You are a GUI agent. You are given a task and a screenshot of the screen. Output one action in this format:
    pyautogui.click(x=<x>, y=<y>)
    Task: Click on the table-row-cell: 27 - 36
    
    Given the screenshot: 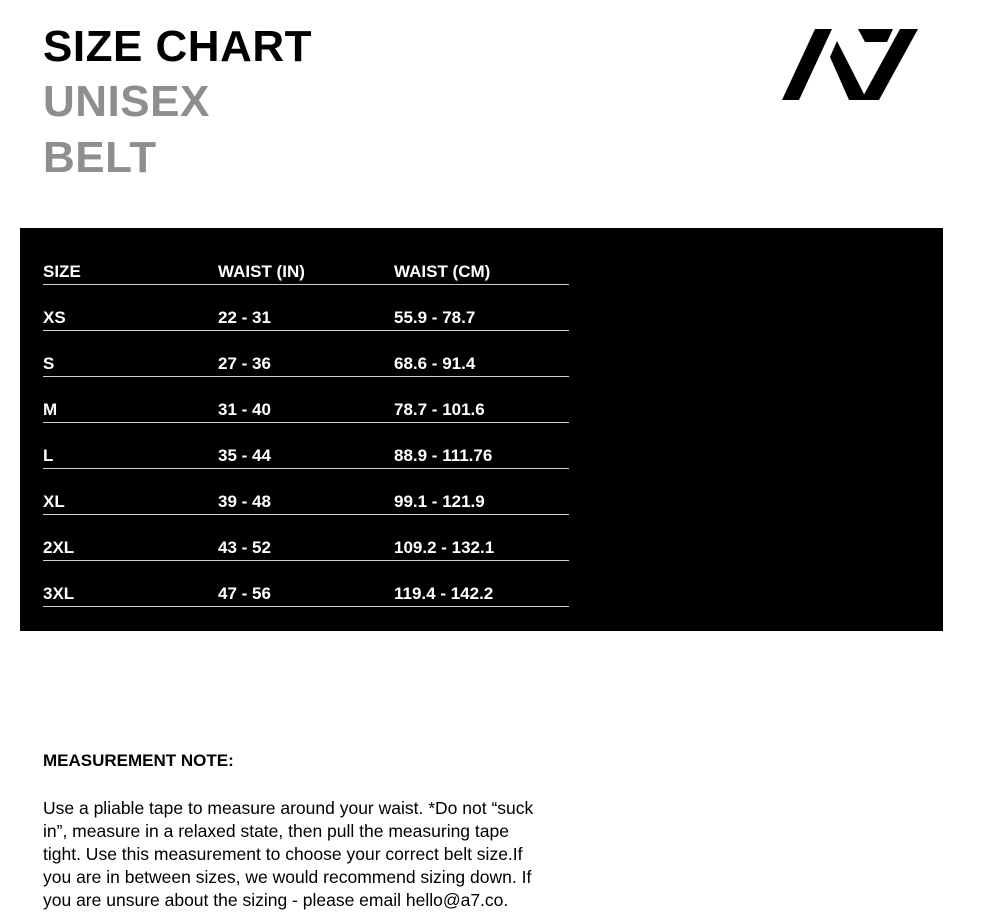 What is the action you would take?
    pyautogui.click(x=244, y=363)
    